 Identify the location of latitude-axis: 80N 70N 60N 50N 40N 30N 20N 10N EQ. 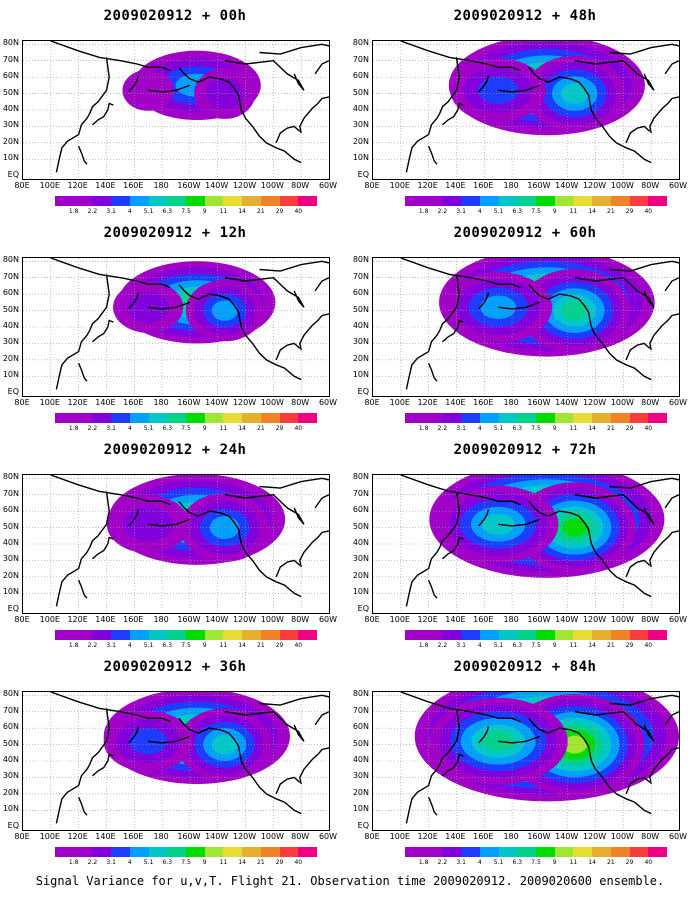
(10, 109).